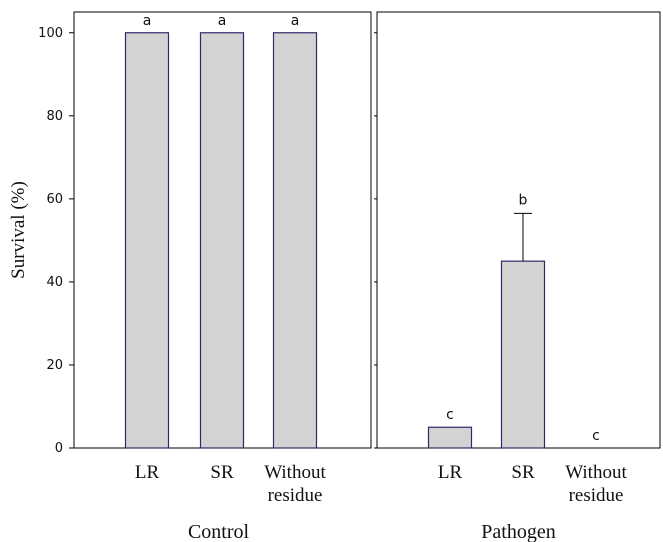  What do you see at coordinates (18, 230) in the screenshot?
I see `y-axis-label: Survival (%)` at bounding box center [18, 230].